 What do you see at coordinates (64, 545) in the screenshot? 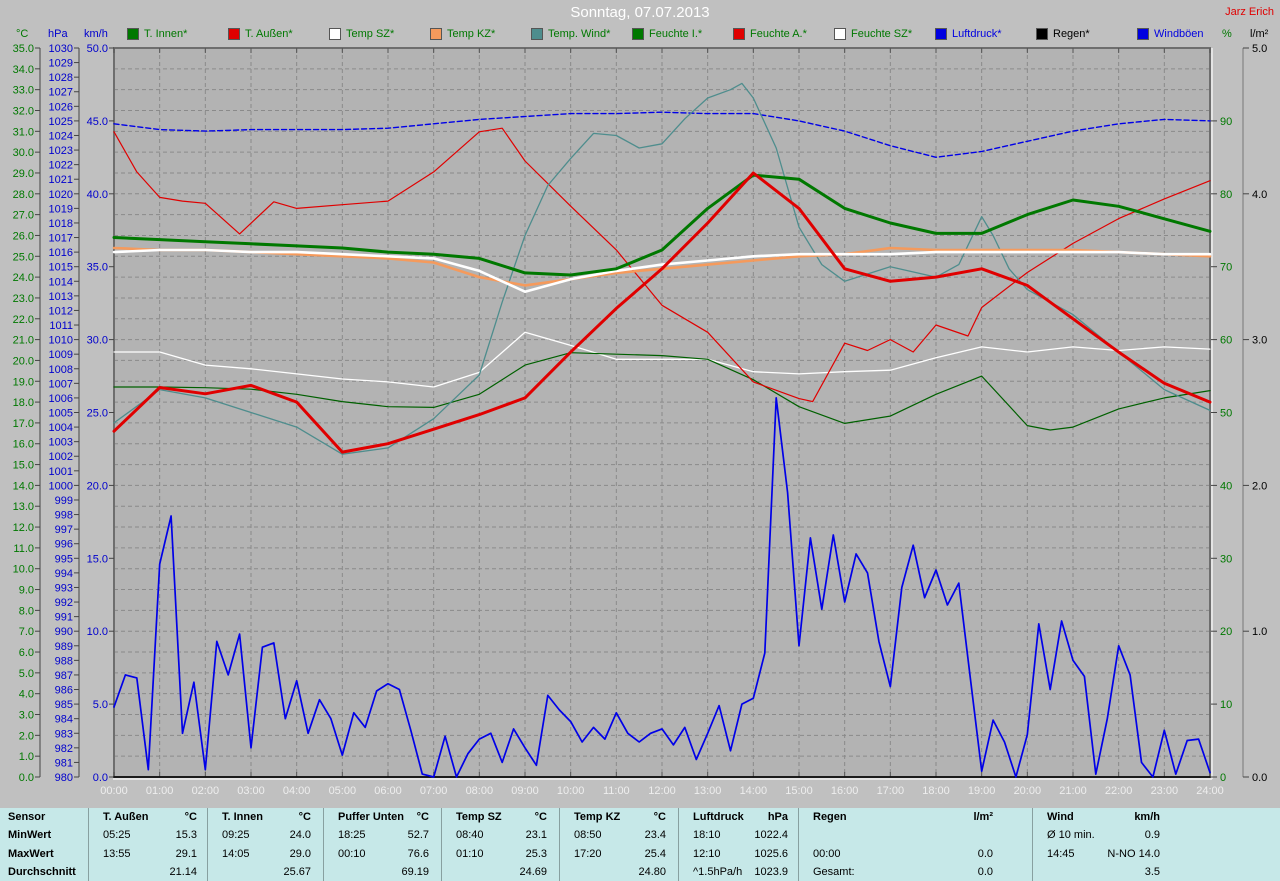
I see `pressure-tick-label: 996` at bounding box center [64, 545].